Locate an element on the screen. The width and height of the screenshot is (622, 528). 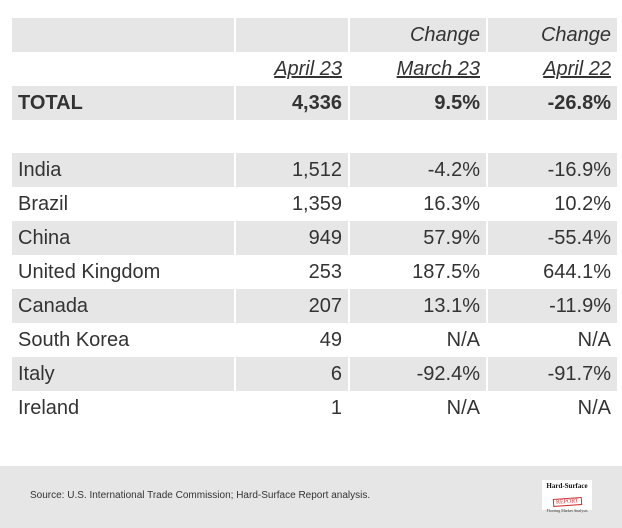
cell-change-month: 16.3% is located at coordinates (451, 203).